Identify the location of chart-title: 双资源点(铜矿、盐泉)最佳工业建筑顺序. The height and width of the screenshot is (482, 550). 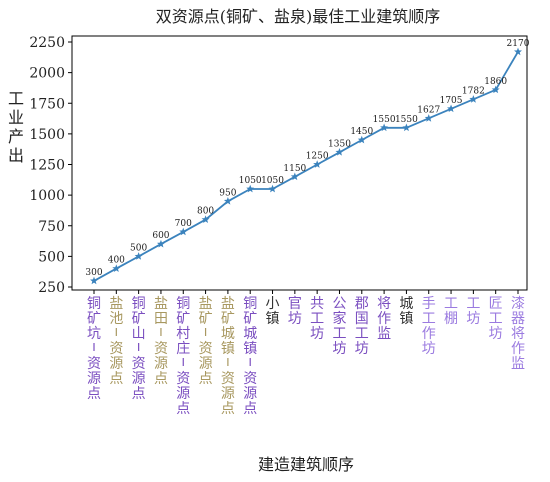
(298, 16).